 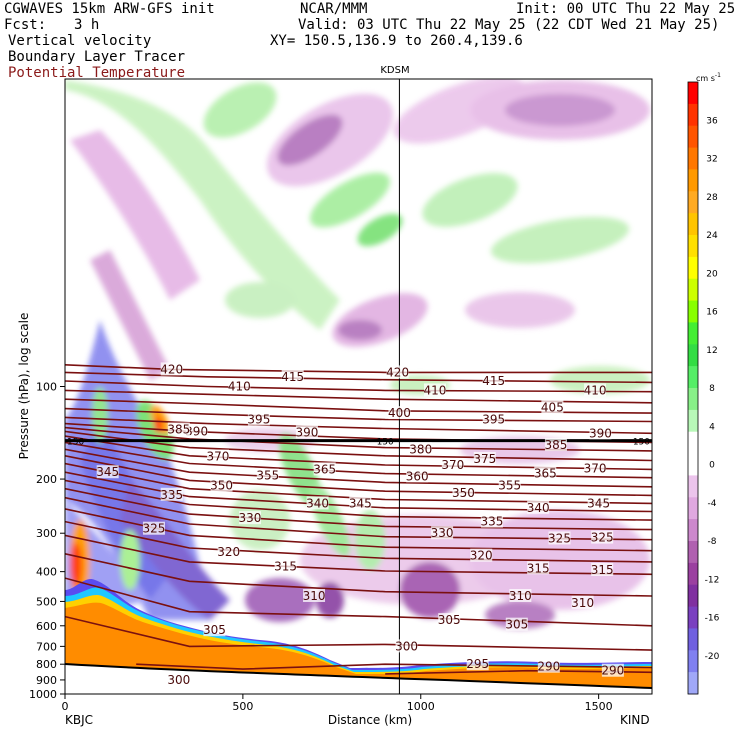 What do you see at coordinates (711, 160) in the screenshot?
I see `colorbar-tick-32: 32` at bounding box center [711, 160].